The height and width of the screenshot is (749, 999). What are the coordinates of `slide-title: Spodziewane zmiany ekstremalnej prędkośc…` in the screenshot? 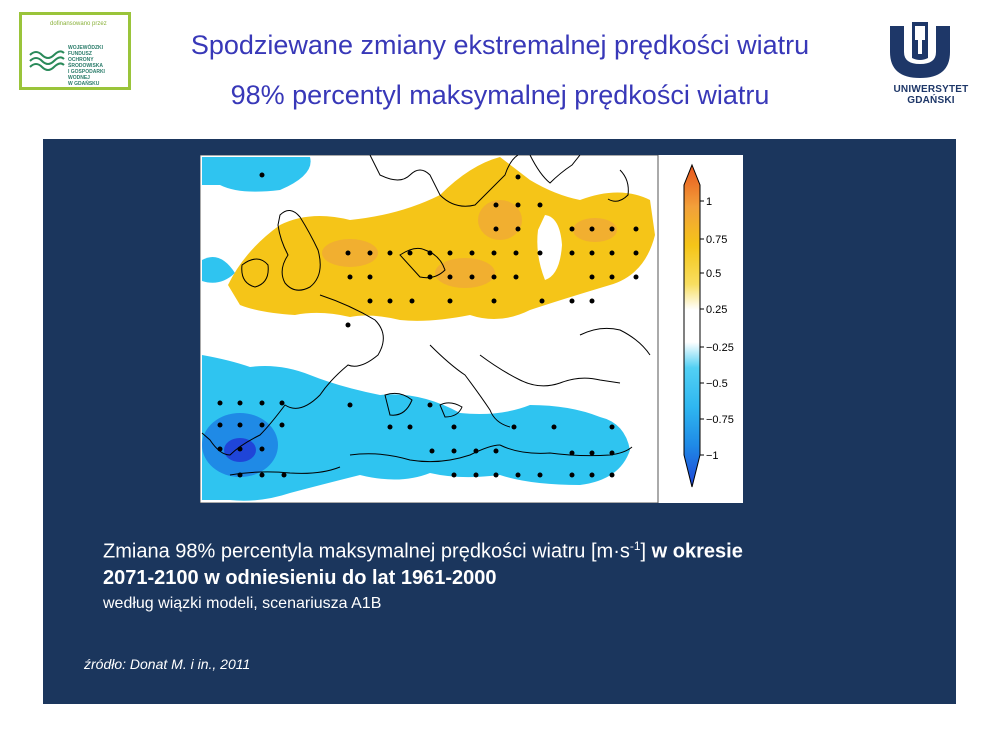 It's located at (500, 45).